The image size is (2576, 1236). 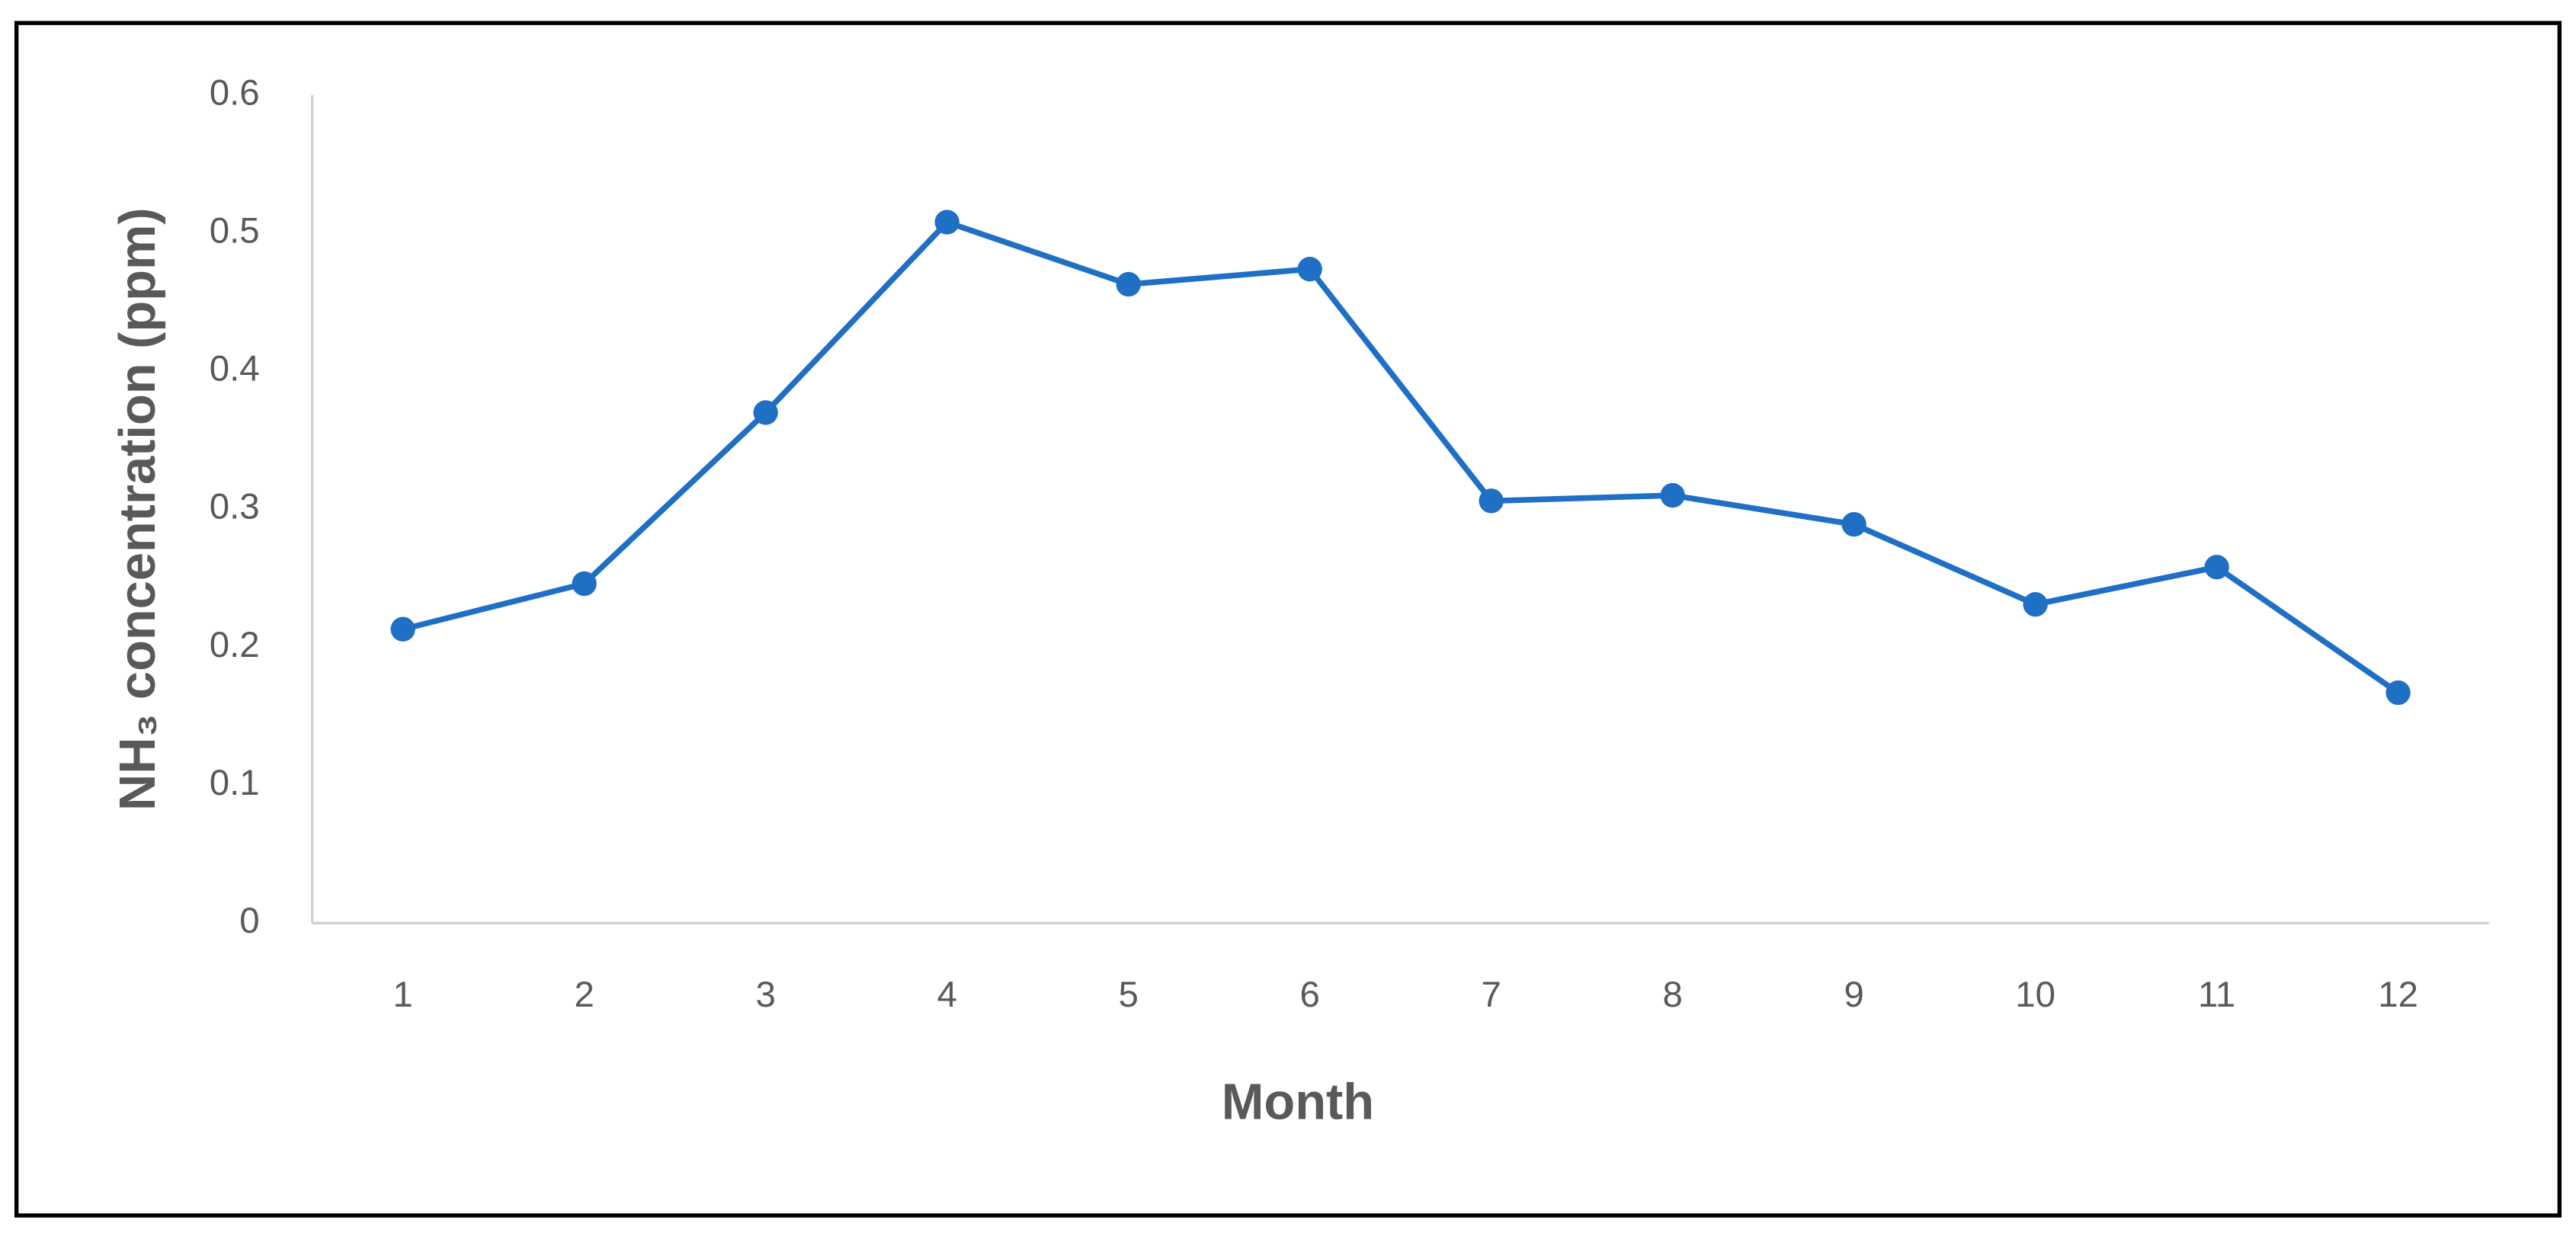 I want to click on y-tick-label: 0.5, so click(x=235, y=231).